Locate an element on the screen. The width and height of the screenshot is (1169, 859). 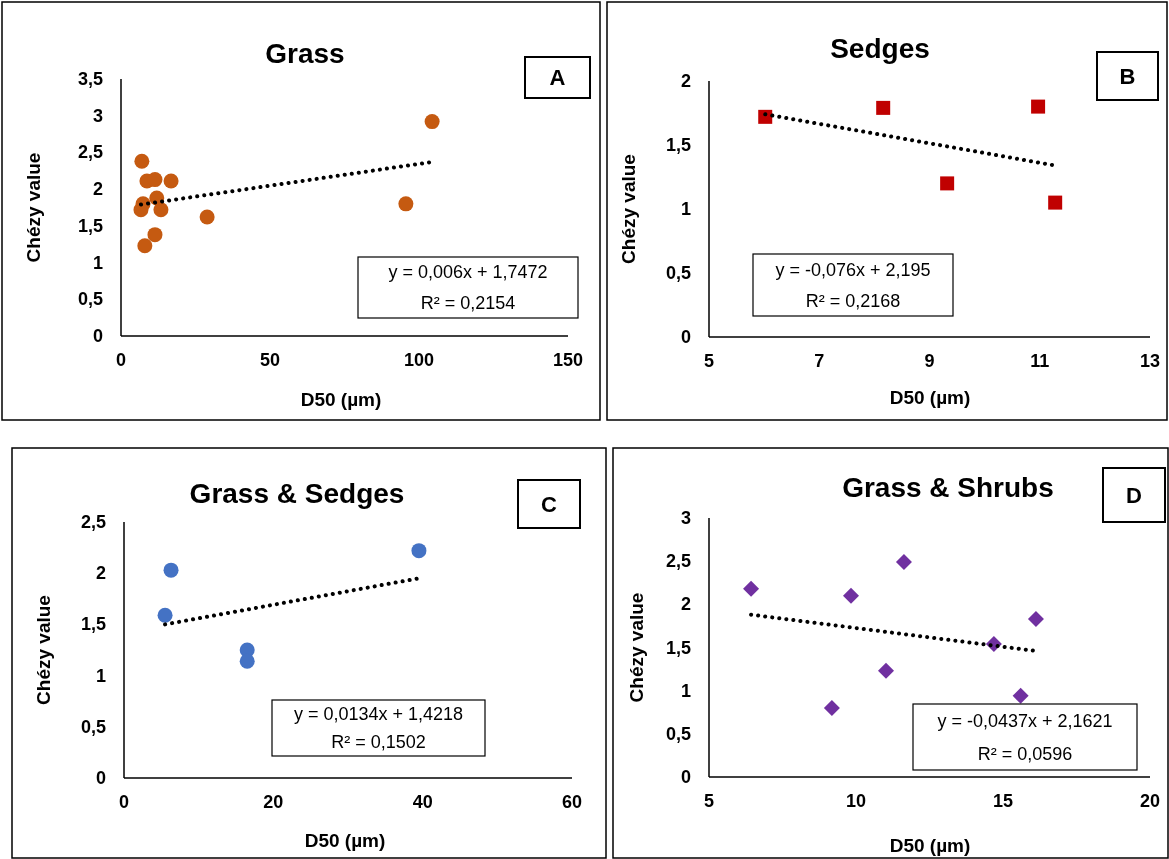
x-tick-label: 40 is located at coordinates (422, 802).